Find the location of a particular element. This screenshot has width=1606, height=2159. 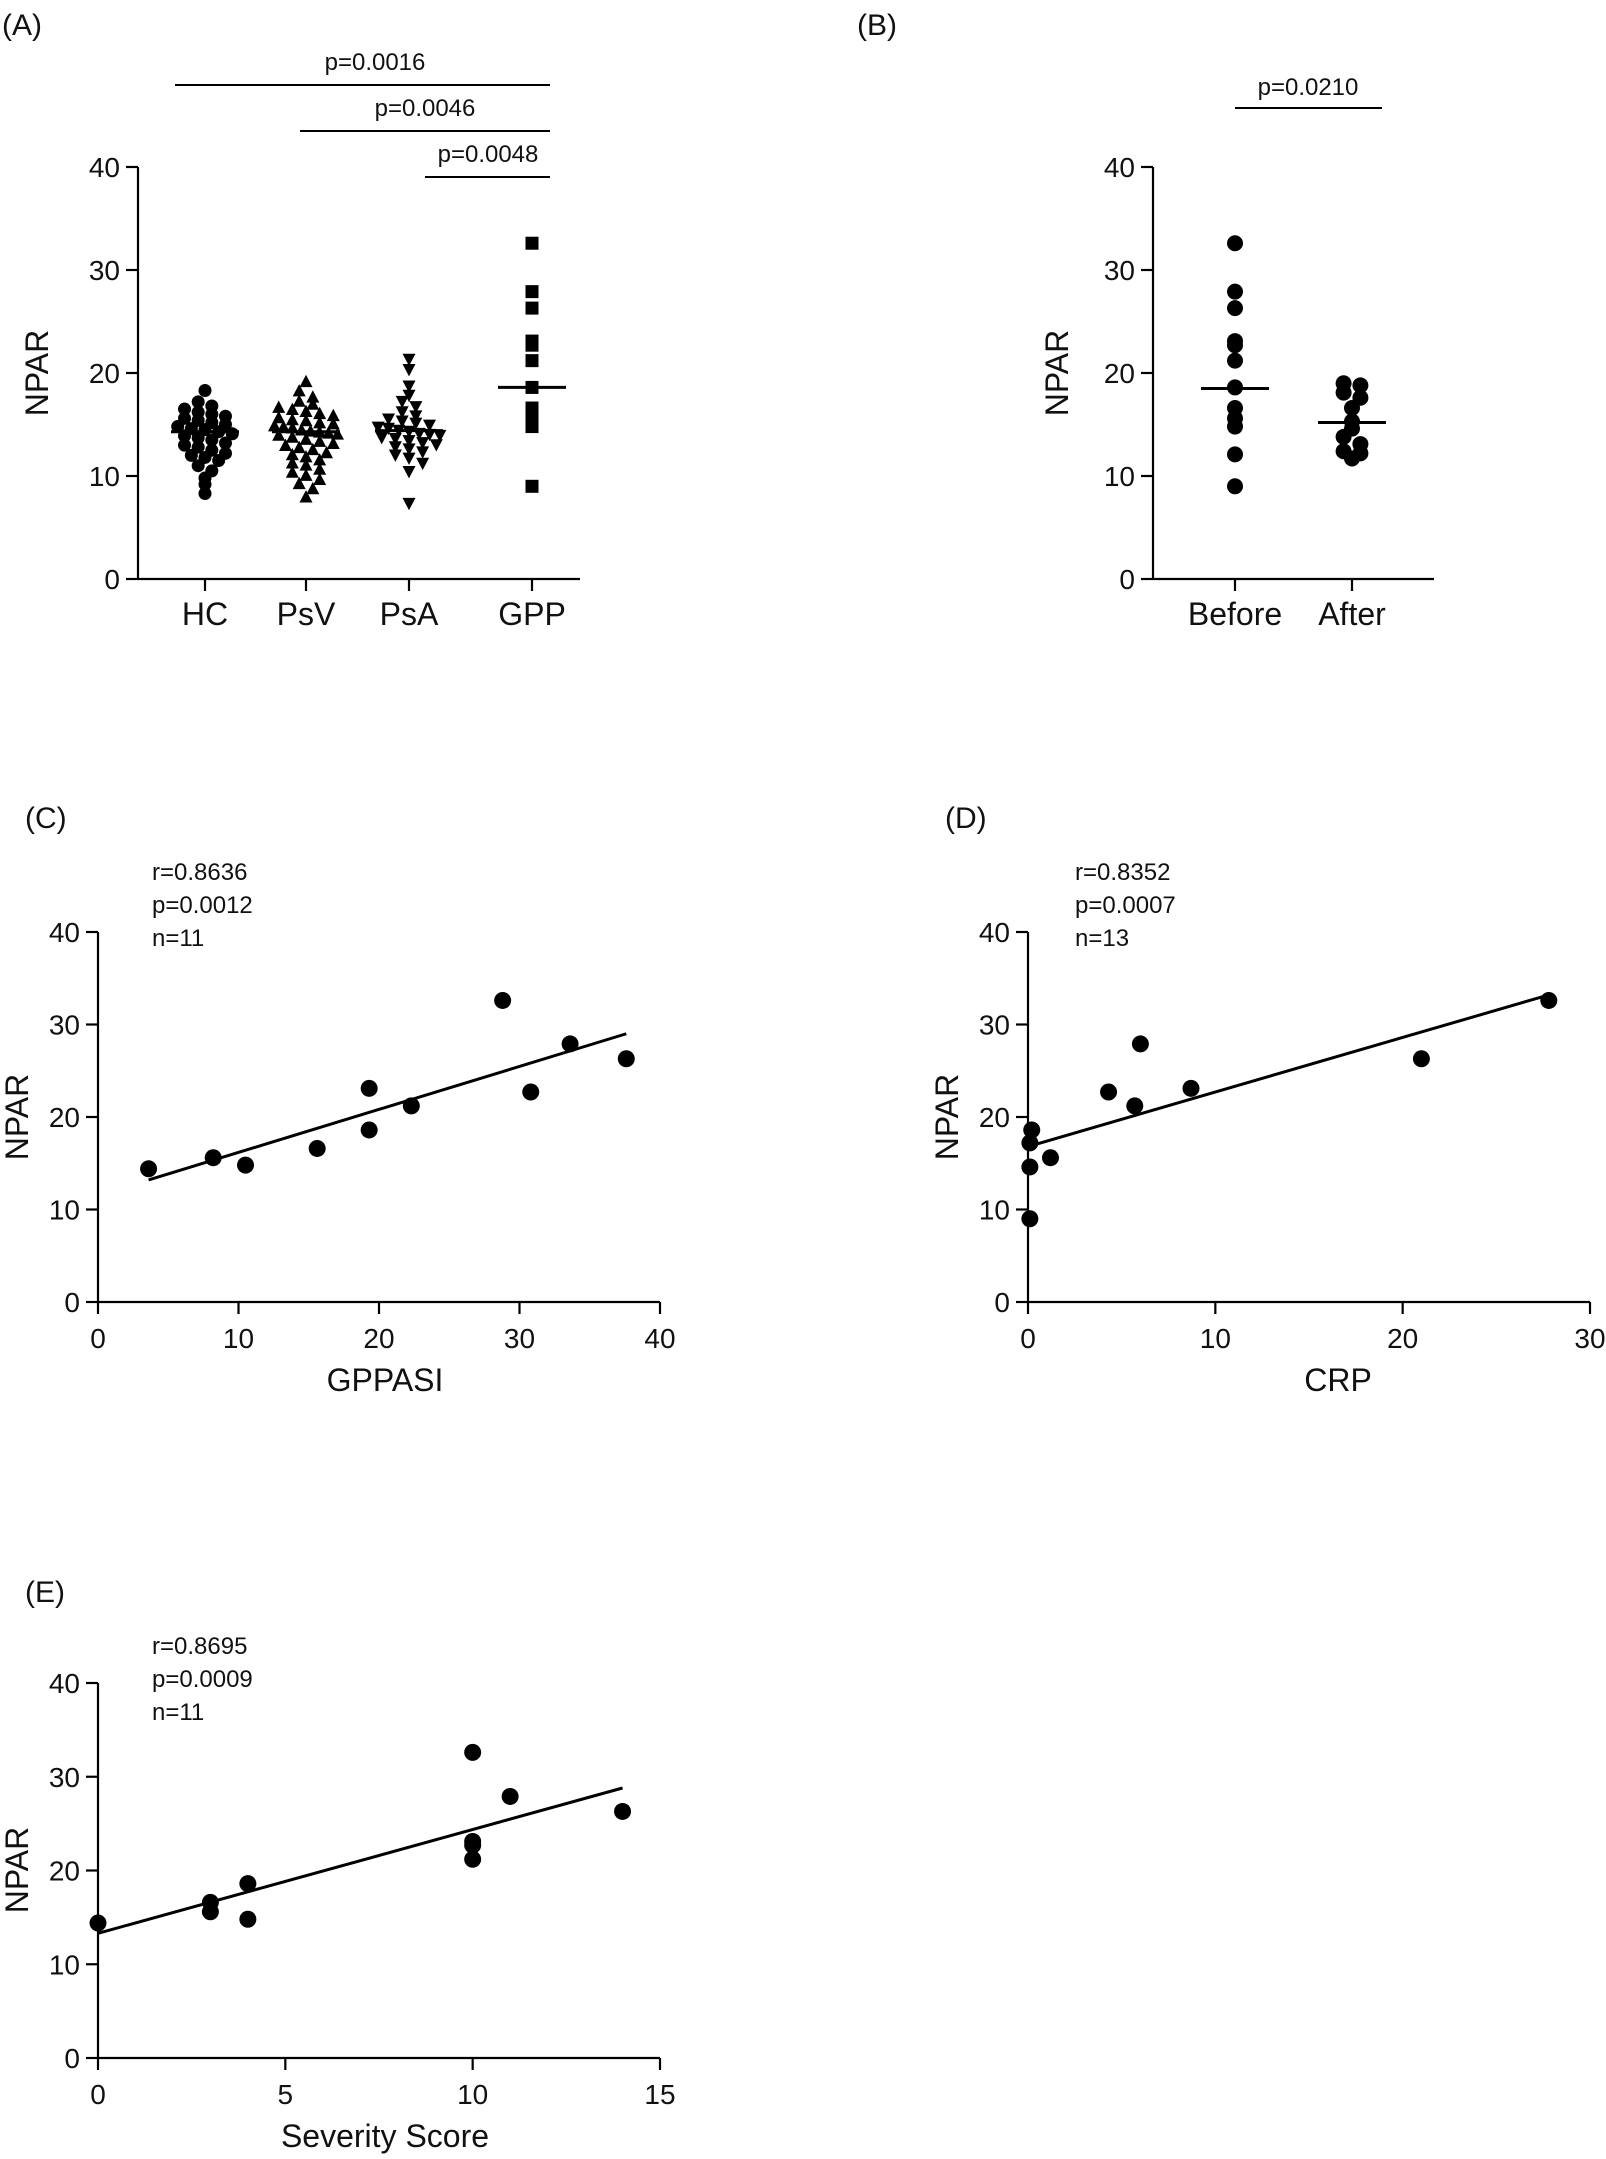

panel-a-x-tick-label: HC is located at coordinates (205, 614).